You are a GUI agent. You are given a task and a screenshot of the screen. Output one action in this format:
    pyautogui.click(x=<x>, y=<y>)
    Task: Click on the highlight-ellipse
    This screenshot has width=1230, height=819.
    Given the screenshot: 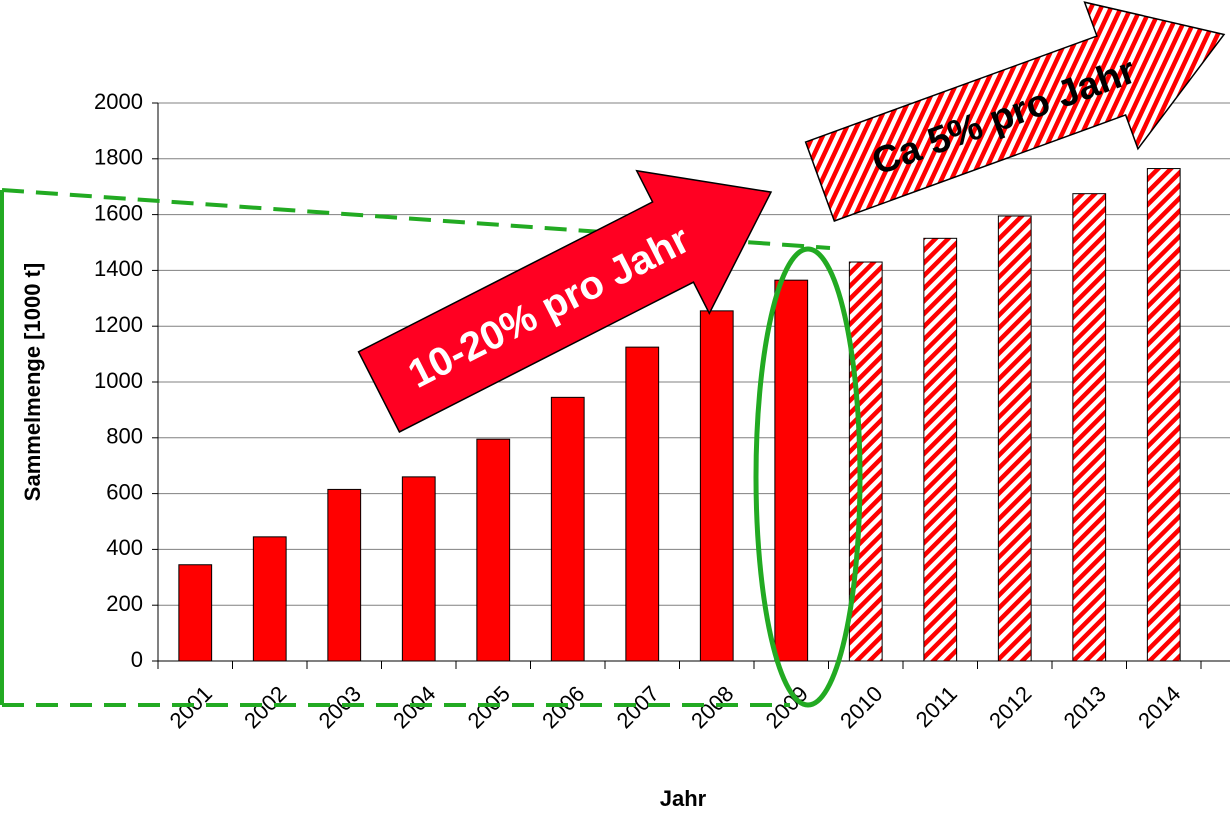 What is the action you would take?
    pyautogui.click(x=808, y=477)
    